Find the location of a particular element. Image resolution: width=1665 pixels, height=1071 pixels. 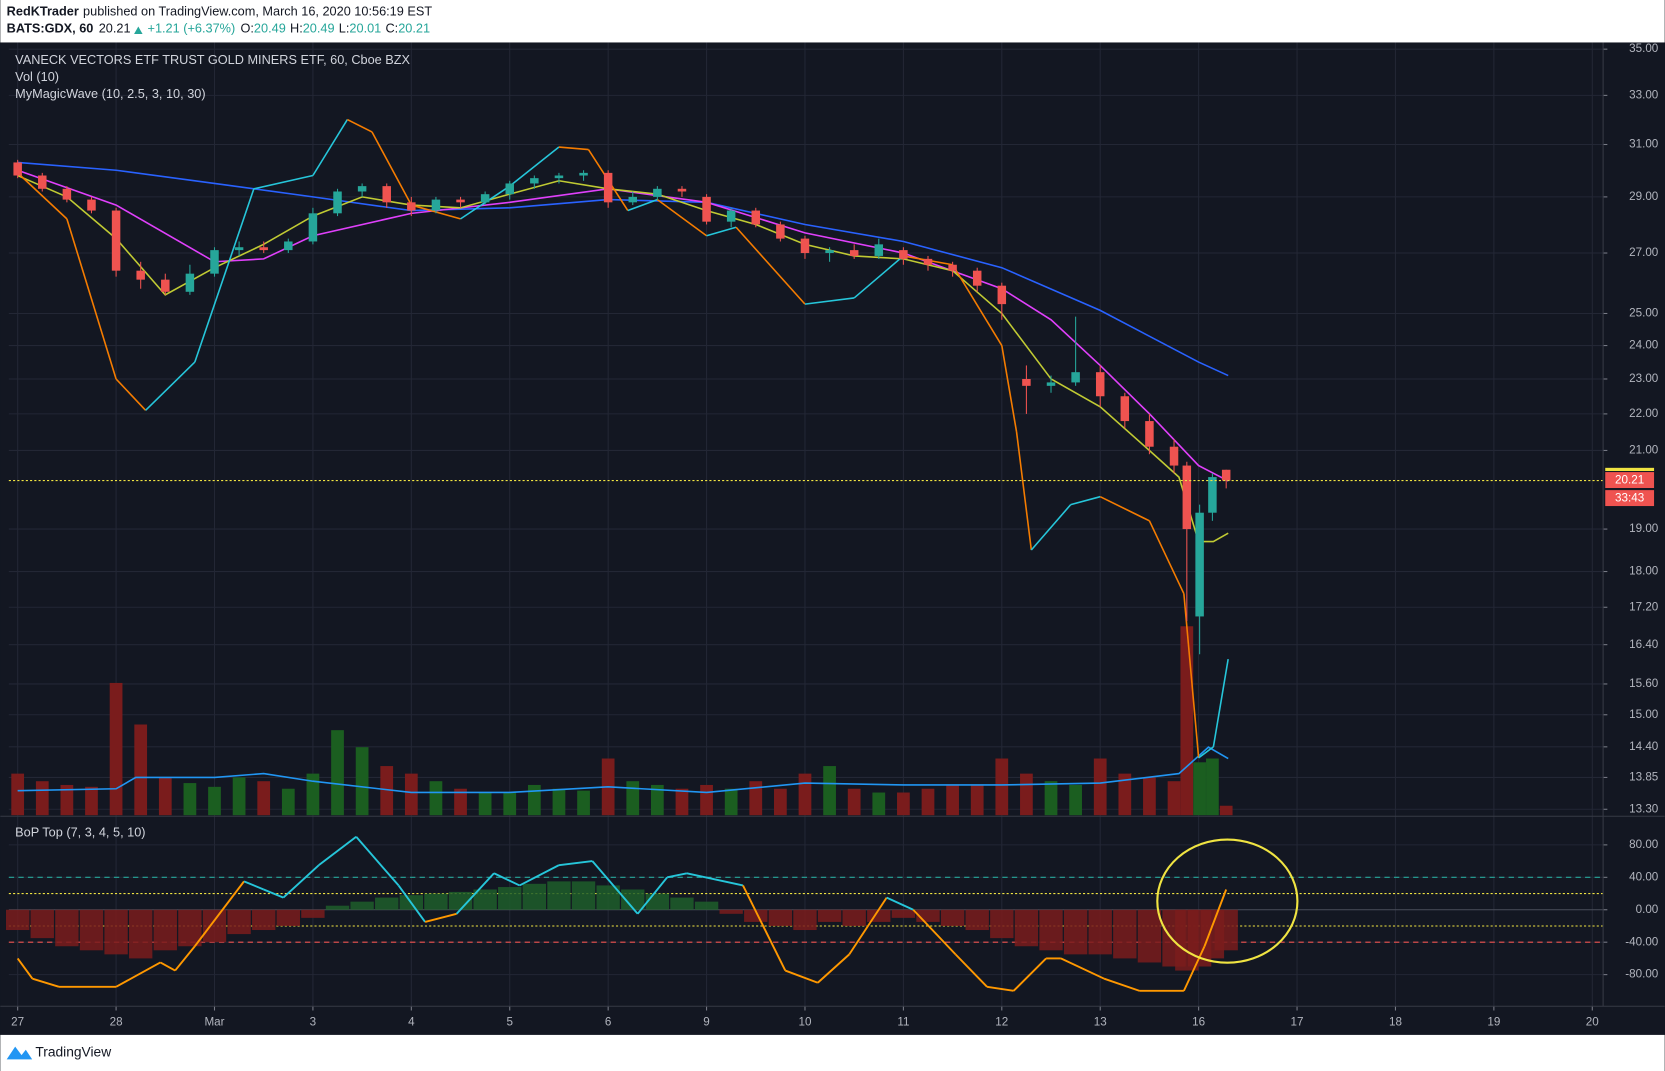

countdown: 33:43 is located at coordinates (1629, 498).